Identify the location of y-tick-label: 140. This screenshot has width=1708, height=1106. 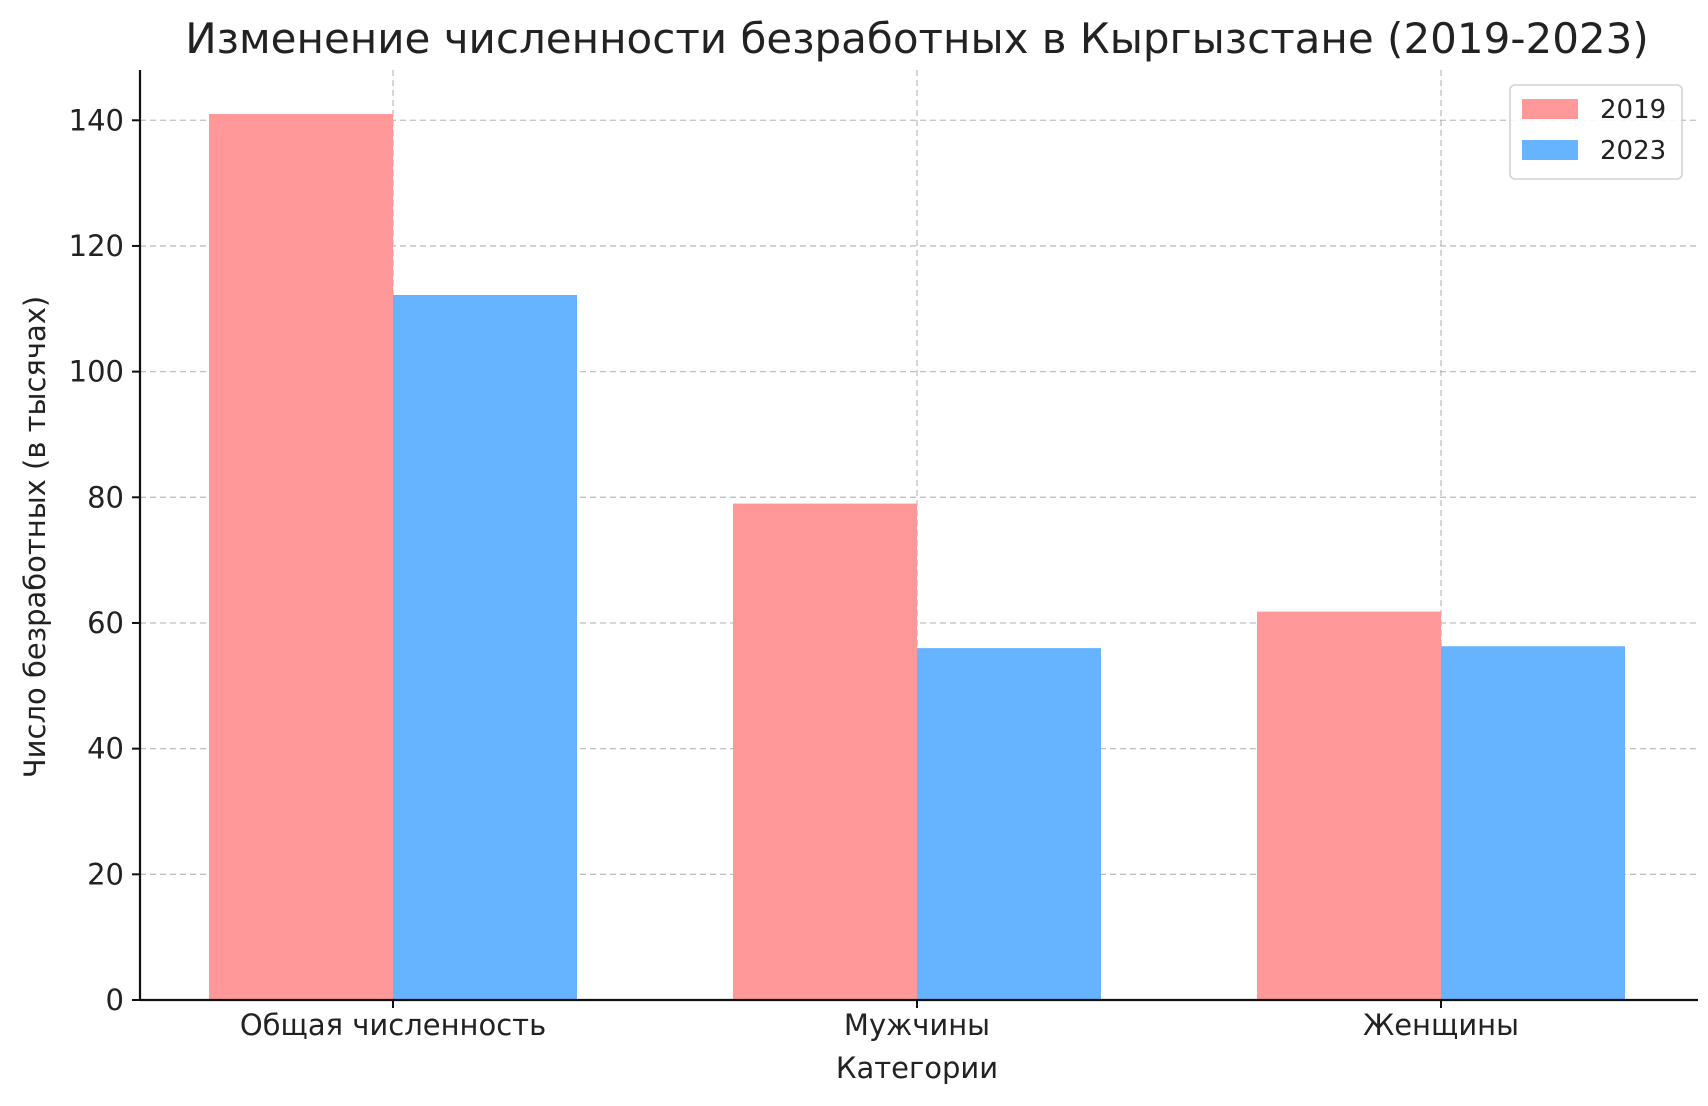
(96, 120).